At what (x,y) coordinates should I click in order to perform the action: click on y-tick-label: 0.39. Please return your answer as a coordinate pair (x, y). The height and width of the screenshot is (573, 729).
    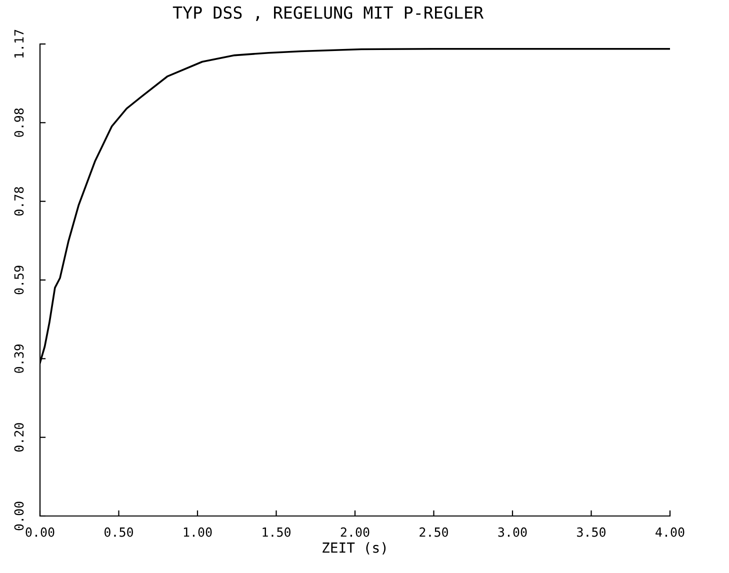
    Looking at the image, I should click on (19, 358).